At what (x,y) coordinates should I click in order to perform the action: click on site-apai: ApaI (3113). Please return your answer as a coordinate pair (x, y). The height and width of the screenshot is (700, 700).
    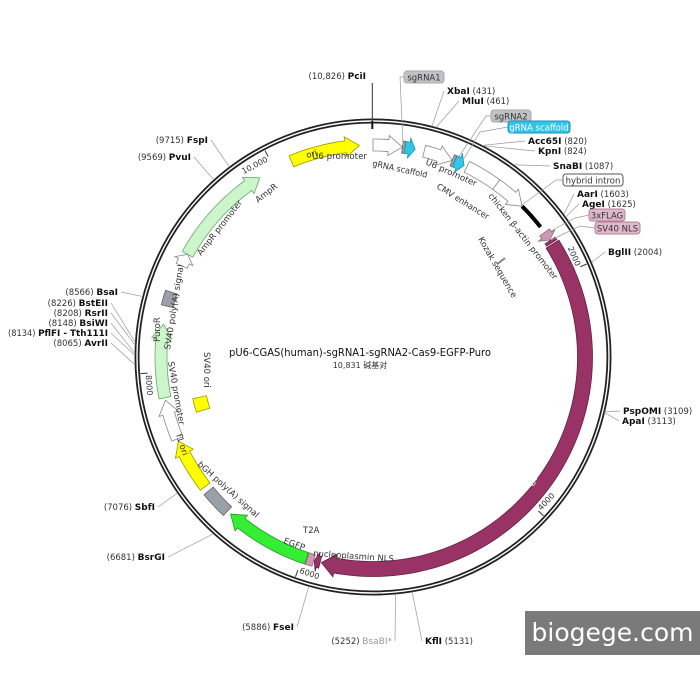
    Looking at the image, I should click on (640, 419).